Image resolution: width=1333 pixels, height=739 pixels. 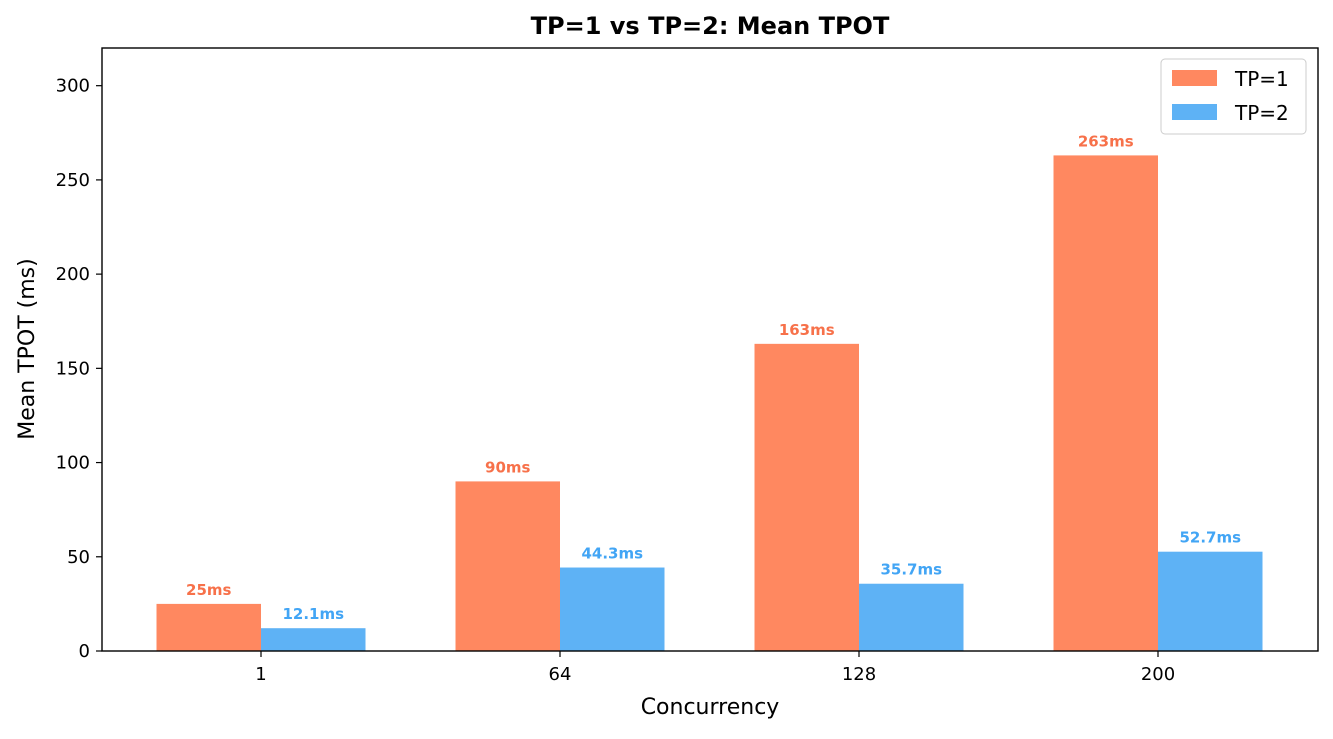 What do you see at coordinates (78, 557) in the screenshot?
I see `y-tick-label: 50` at bounding box center [78, 557].